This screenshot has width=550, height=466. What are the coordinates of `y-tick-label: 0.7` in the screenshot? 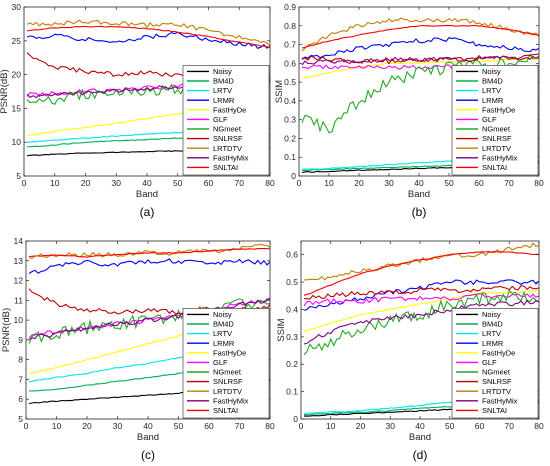 It's located at (290, 45).